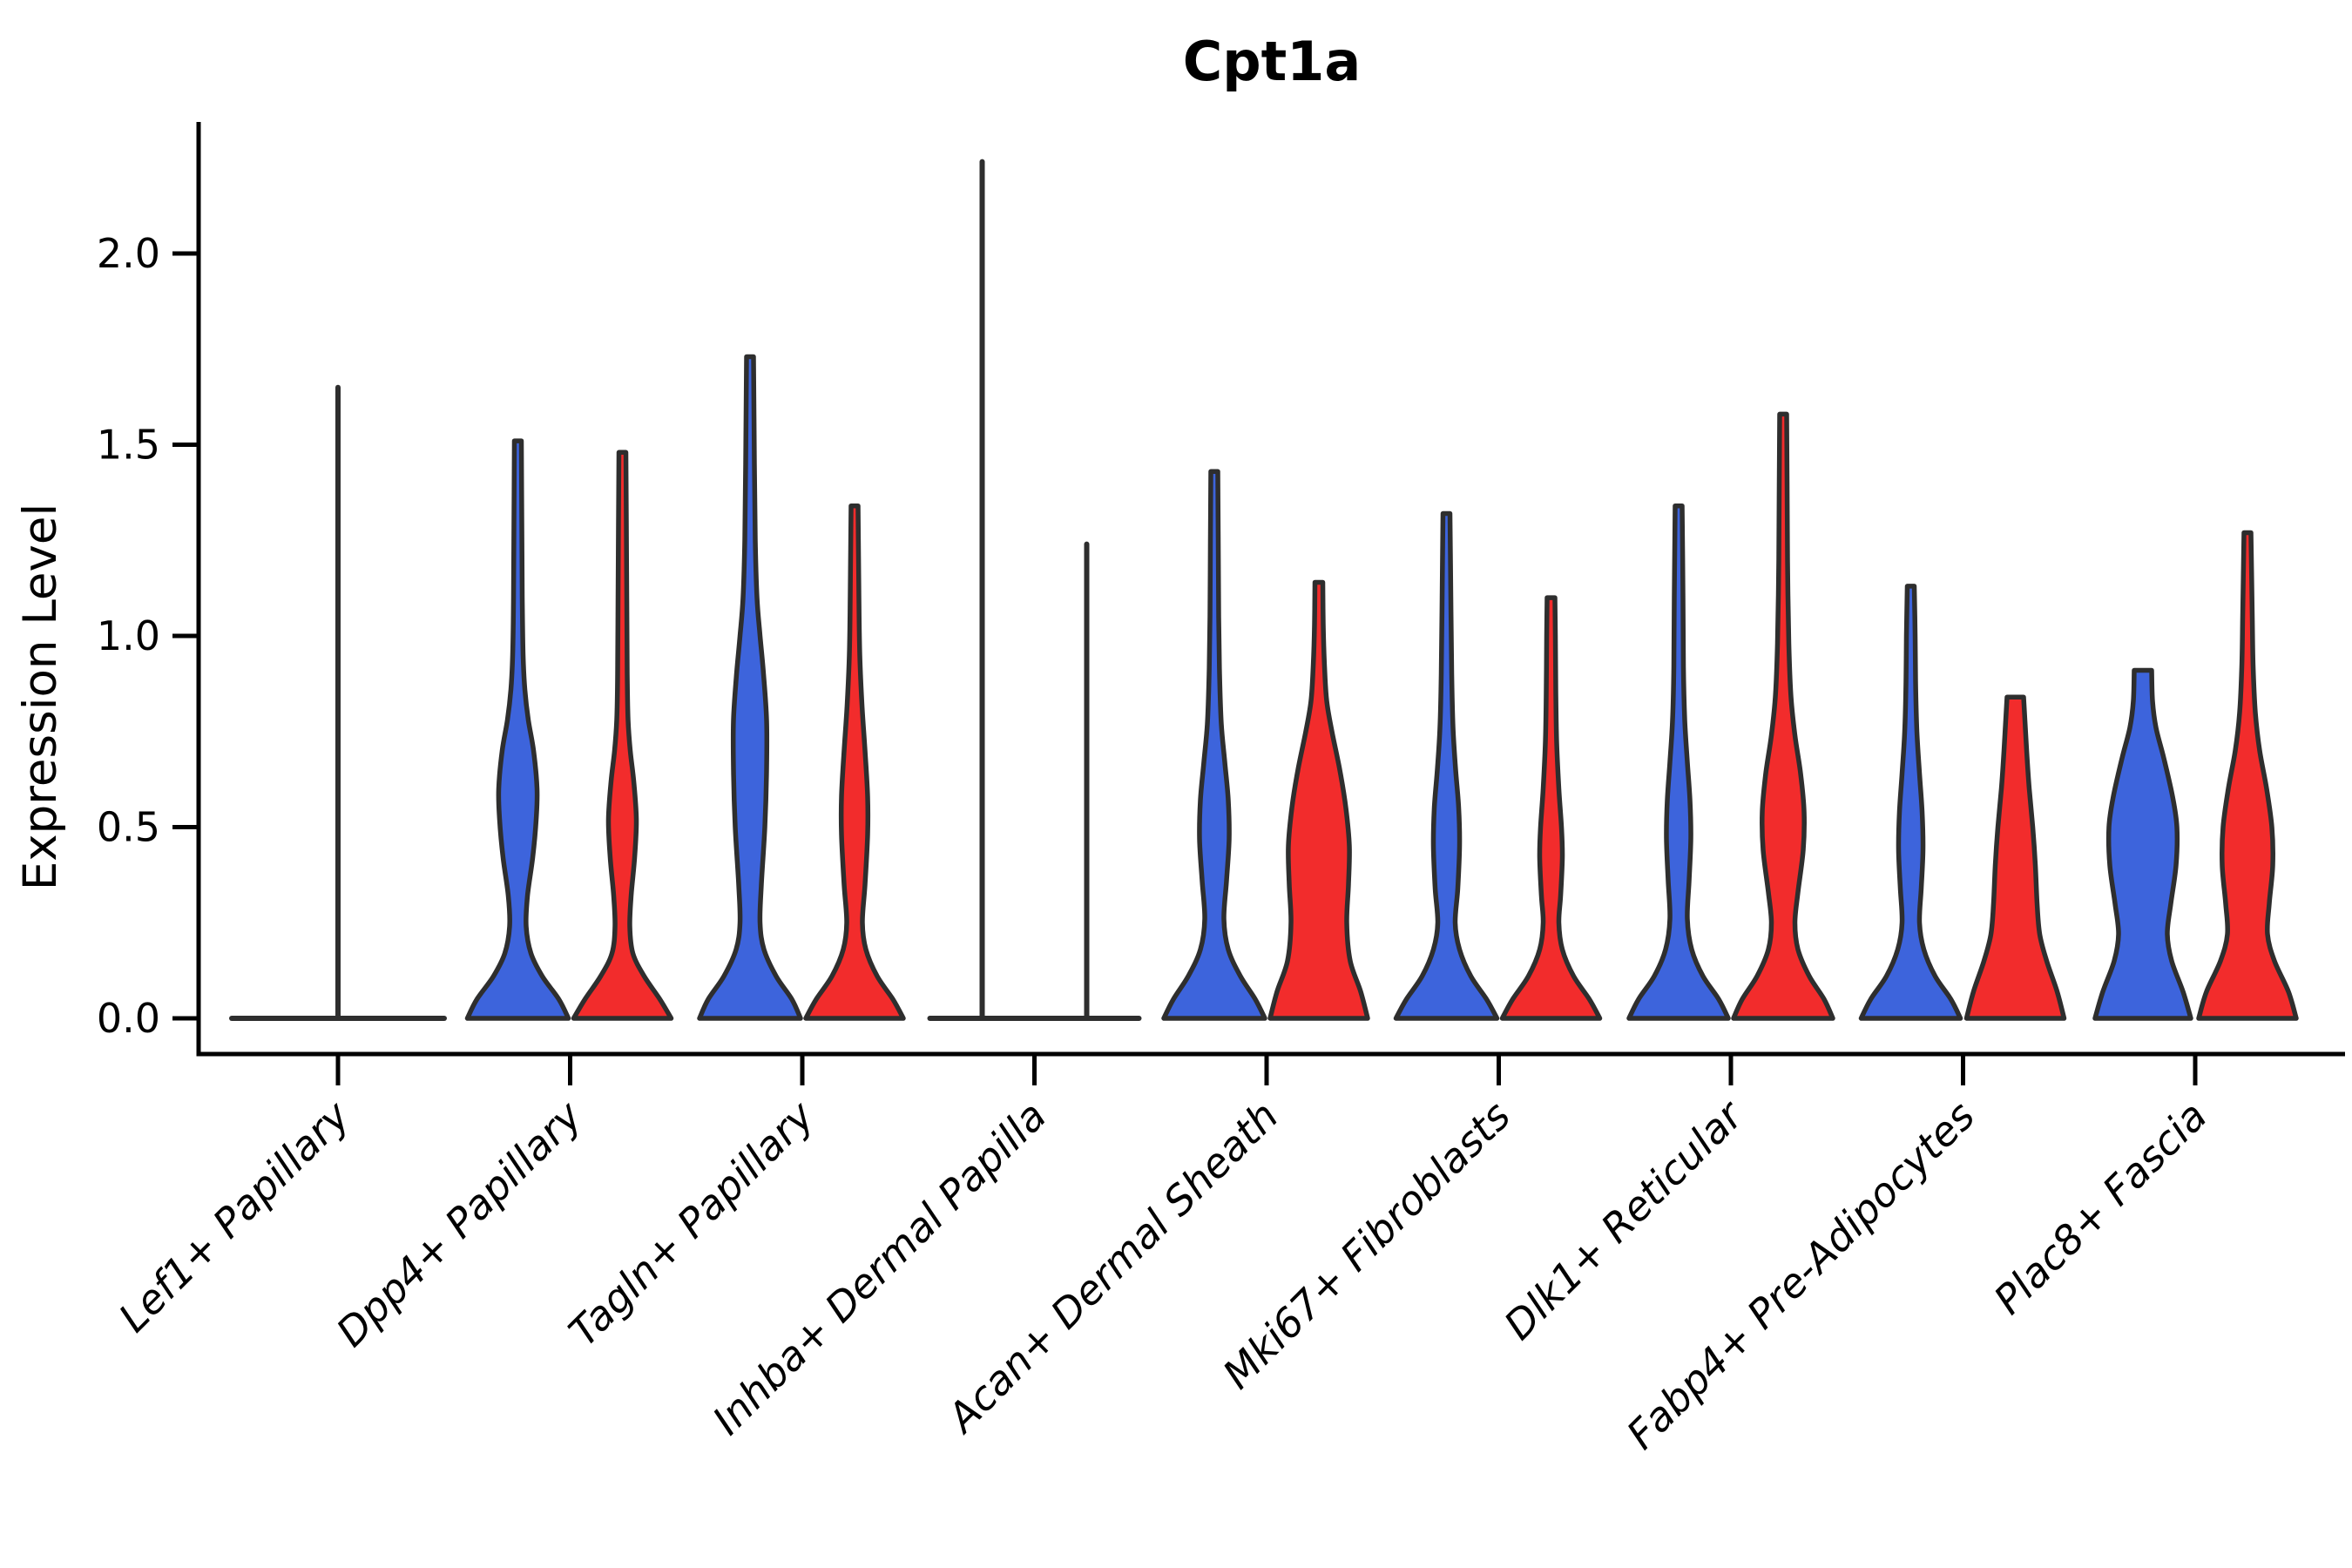 This screenshot has width=2352, height=1568. What do you see at coordinates (1272, 61) in the screenshot?
I see `chart-title: Cpt1a` at bounding box center [1272, 61].